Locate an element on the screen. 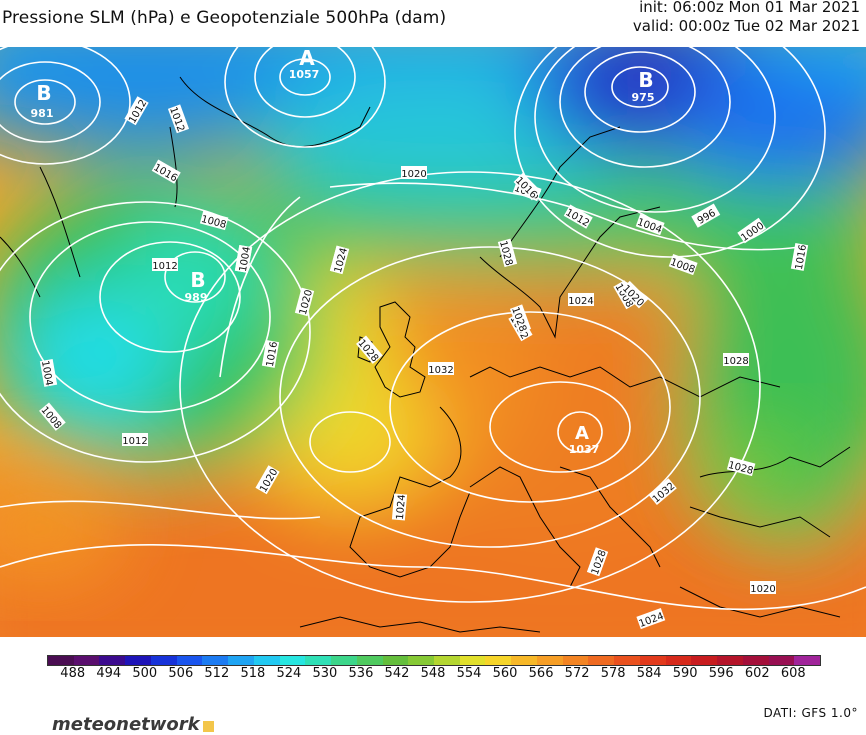  colorbar-tick-label: 596 is located at coordinates (721, 673).